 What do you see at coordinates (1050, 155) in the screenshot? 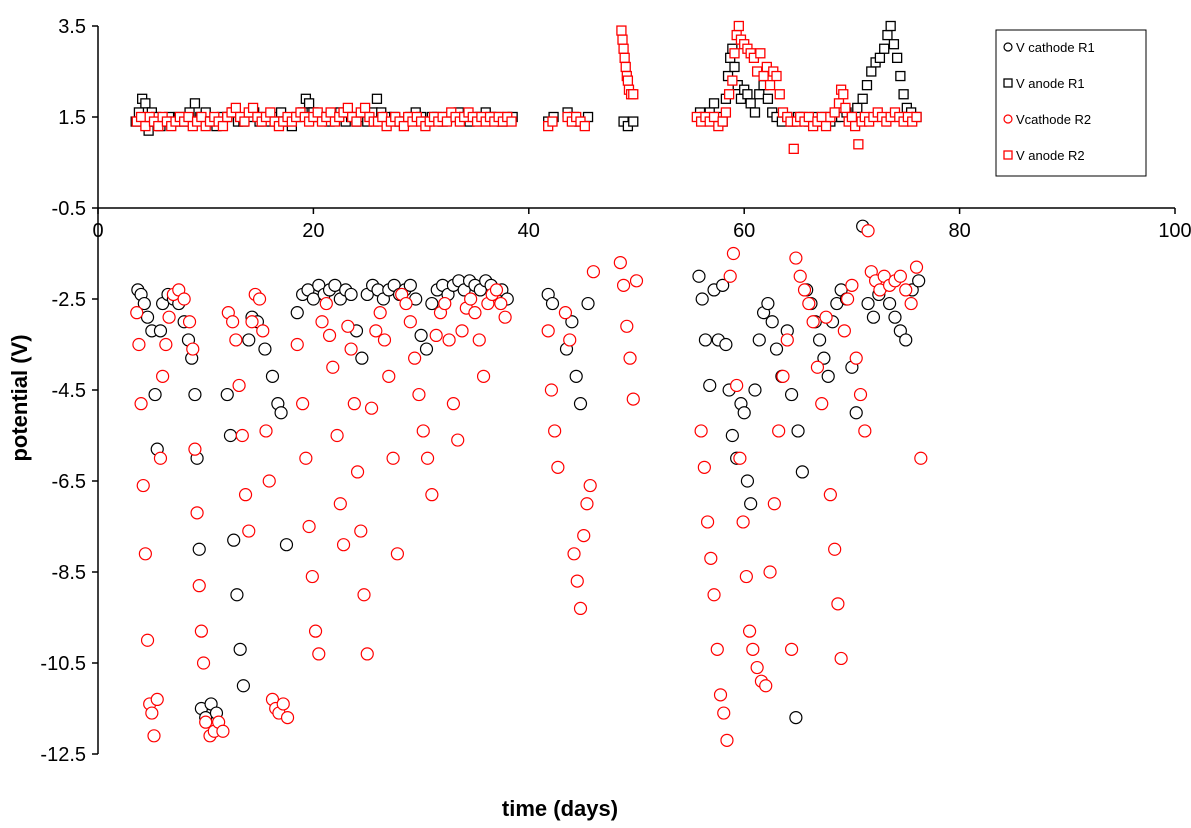
I see `legend-label: V anode R2` at bounding box center [1050, 155].